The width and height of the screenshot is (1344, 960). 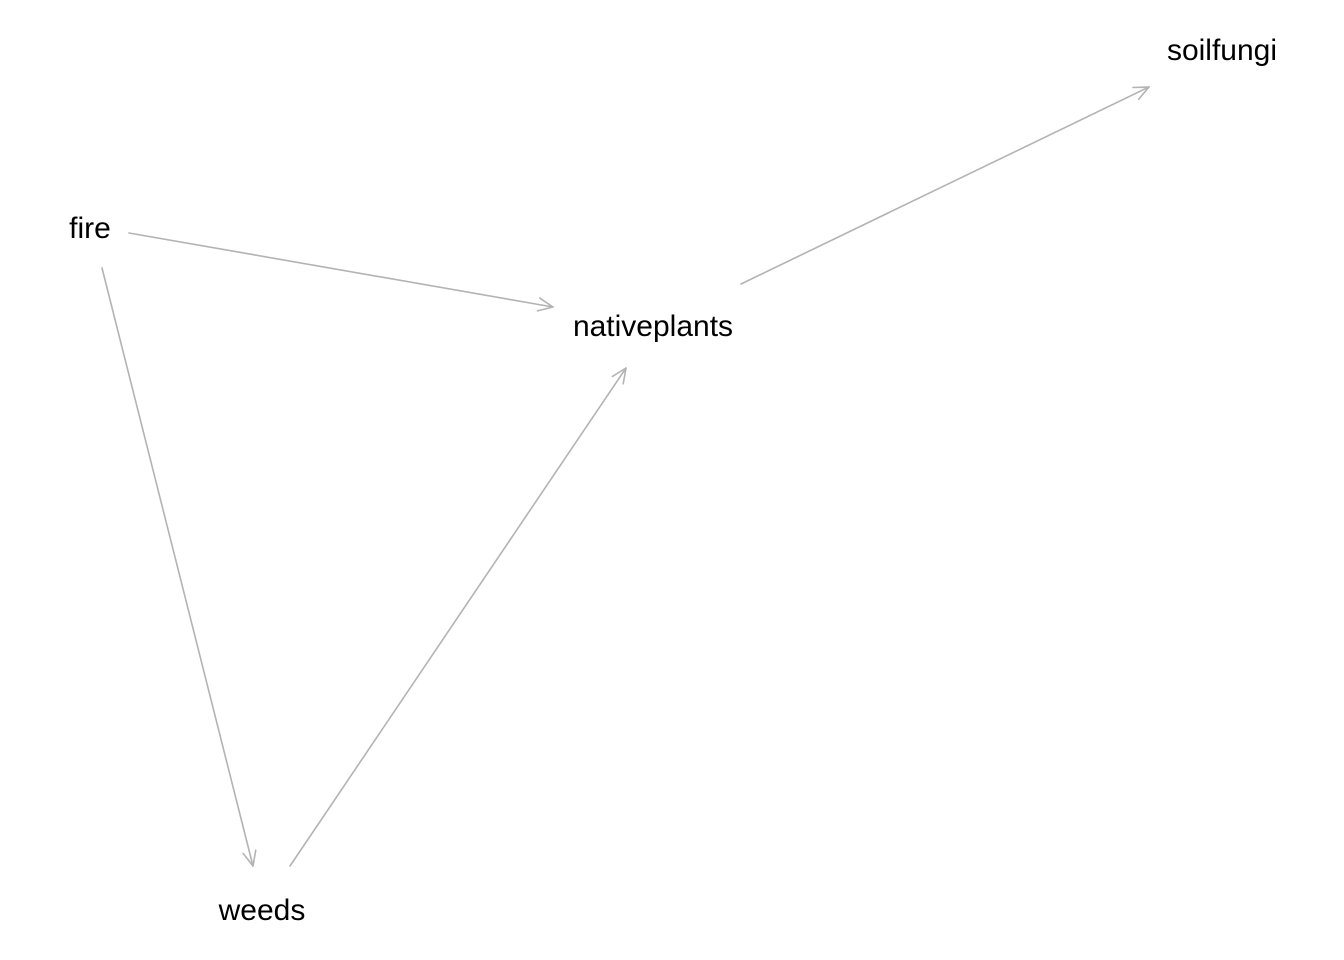 What do you see at coordinates (1222, 50) in the screenshot?
I see `node-soilfungi: soilfungi` at bounding box center [1222, 50].